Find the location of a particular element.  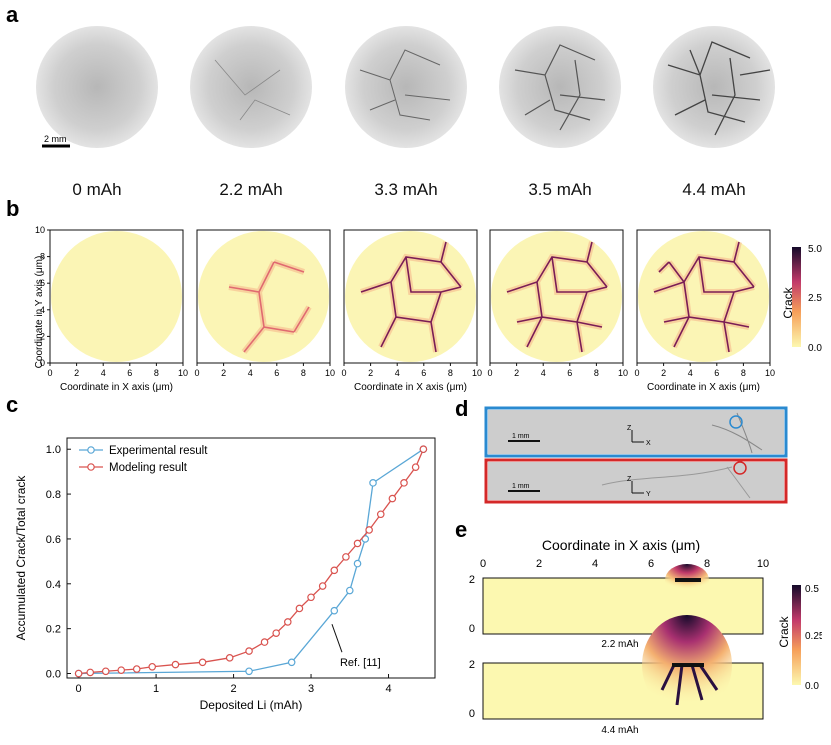

y-tick-label: 1.0 is located at coordinates (53, 450).